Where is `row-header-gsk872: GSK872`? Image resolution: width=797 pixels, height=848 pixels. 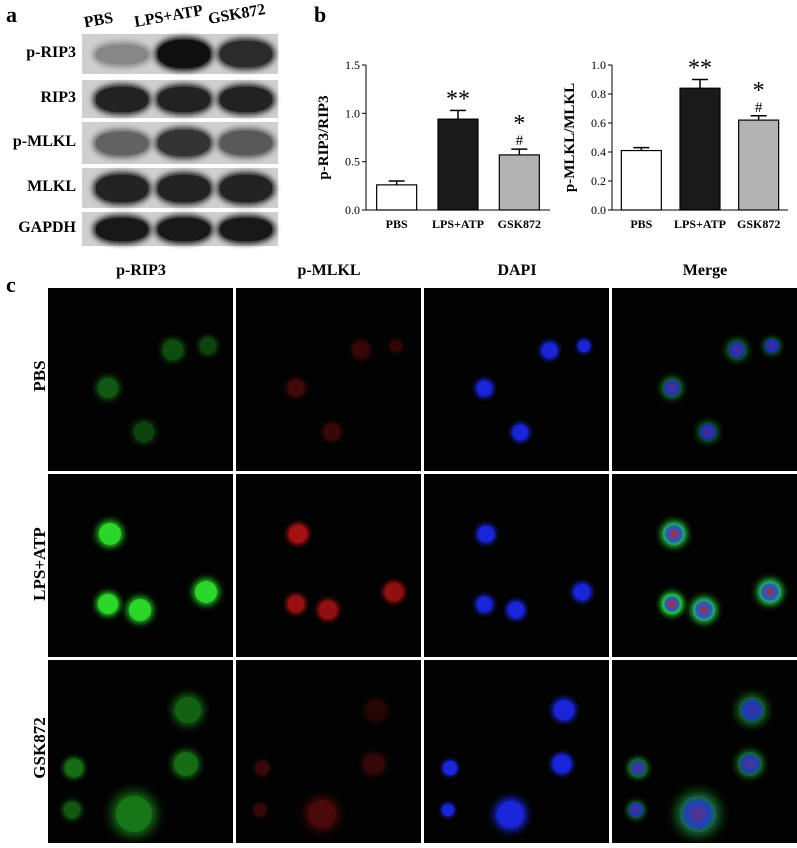 row-header-gsk872: GSK872 is located at coordinates (39, 748).